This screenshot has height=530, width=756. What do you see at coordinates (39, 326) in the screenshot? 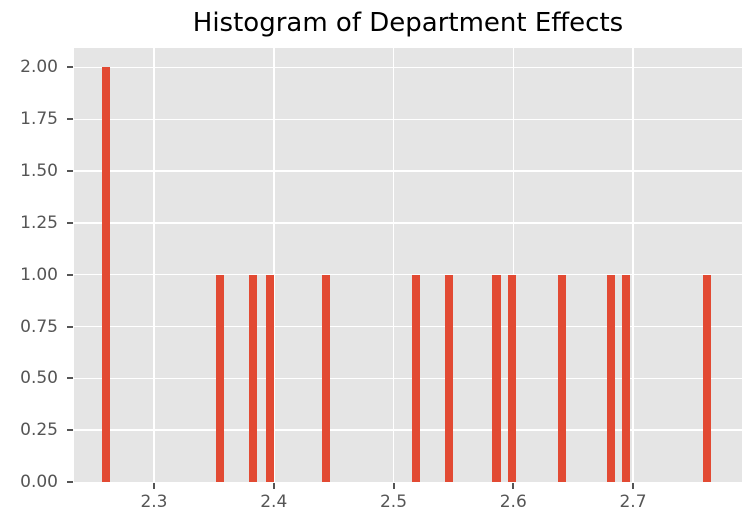
I see `y-tick-label: 0.75` at bounding box center [39, 326].